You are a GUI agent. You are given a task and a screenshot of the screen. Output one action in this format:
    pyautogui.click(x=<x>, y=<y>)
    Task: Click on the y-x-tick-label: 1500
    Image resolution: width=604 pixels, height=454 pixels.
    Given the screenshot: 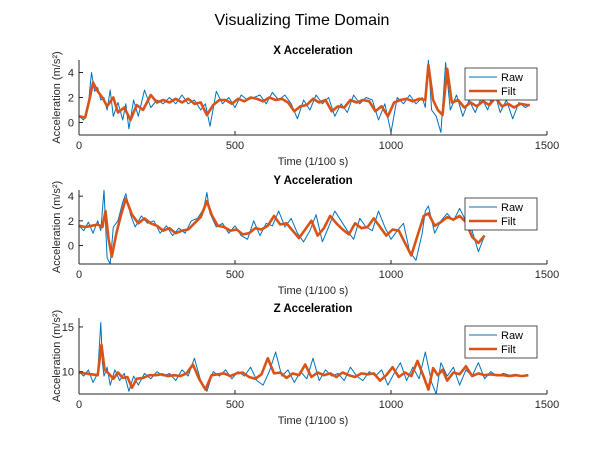 What is the action you would take?
    pyautogui.click(x=547, y=275)
    